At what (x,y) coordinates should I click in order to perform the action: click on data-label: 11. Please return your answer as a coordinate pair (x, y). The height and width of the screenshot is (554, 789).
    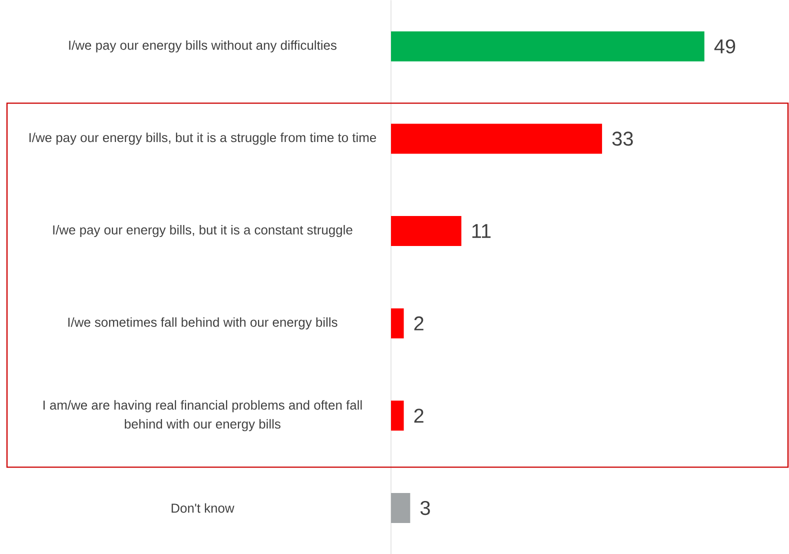
    Looking at the image, I should click on (481, 231).